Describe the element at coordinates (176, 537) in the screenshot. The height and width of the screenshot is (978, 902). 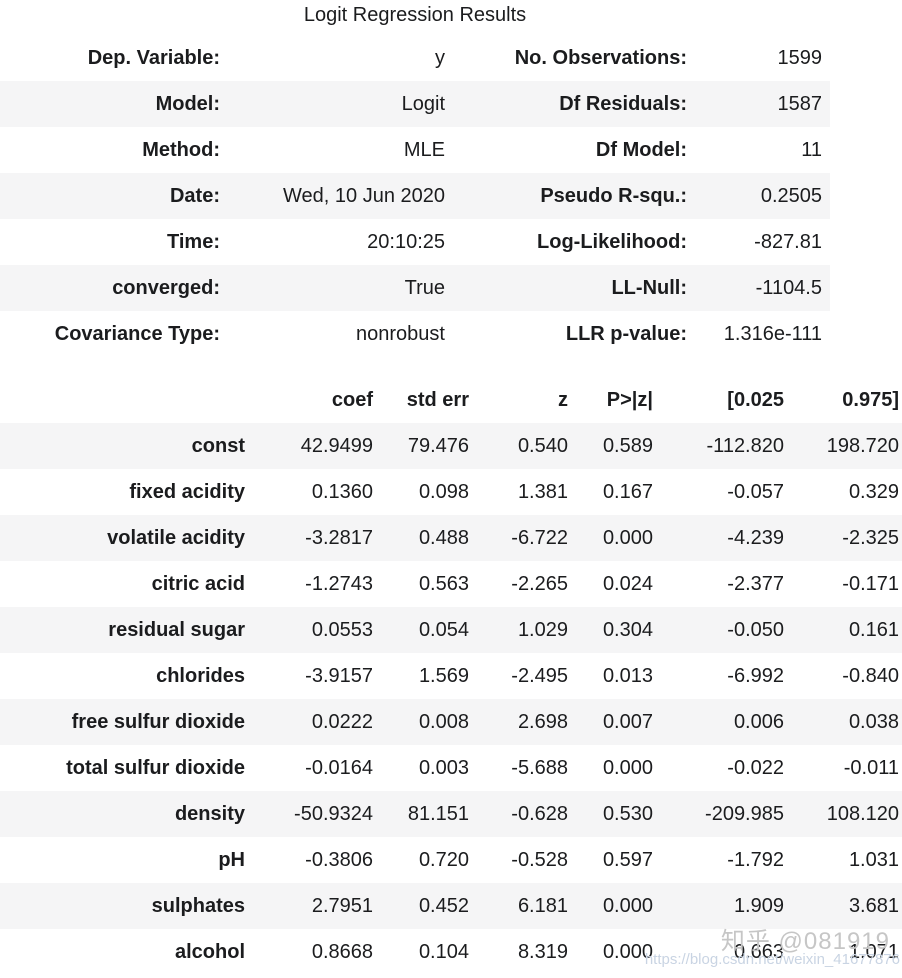
I see `row-label: volatile acidity` at that location.